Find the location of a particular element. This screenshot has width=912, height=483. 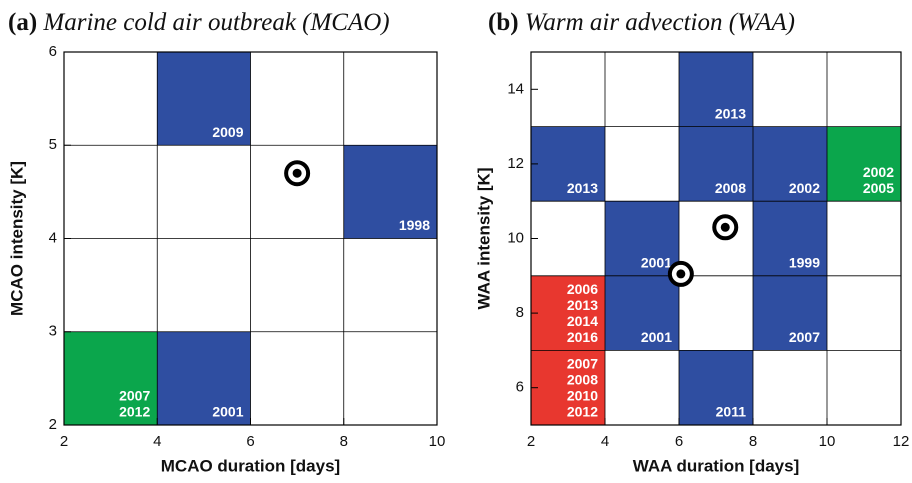

x-axis-label: WAA duration [days] is located at coordinates (716, 465).